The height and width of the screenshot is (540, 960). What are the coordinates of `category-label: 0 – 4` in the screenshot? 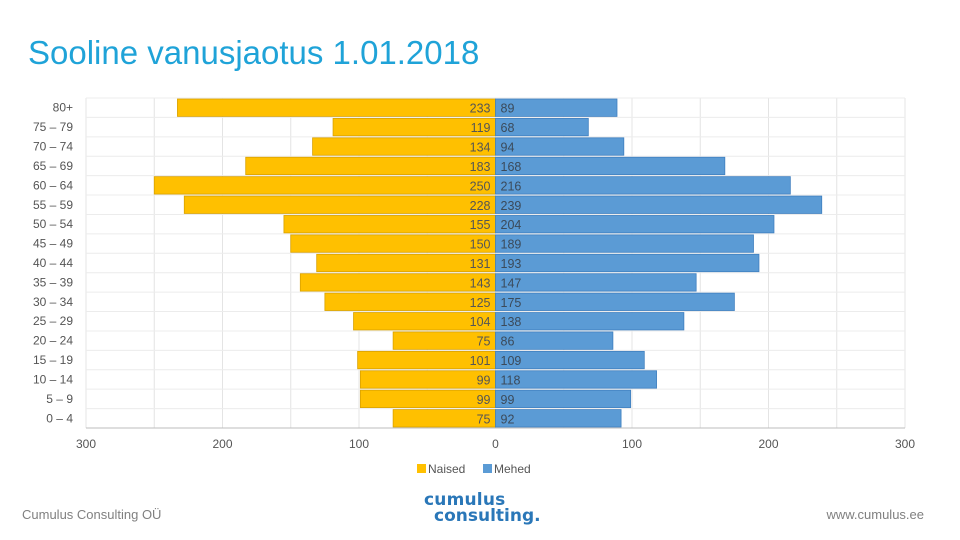 It's located at (59, 418).